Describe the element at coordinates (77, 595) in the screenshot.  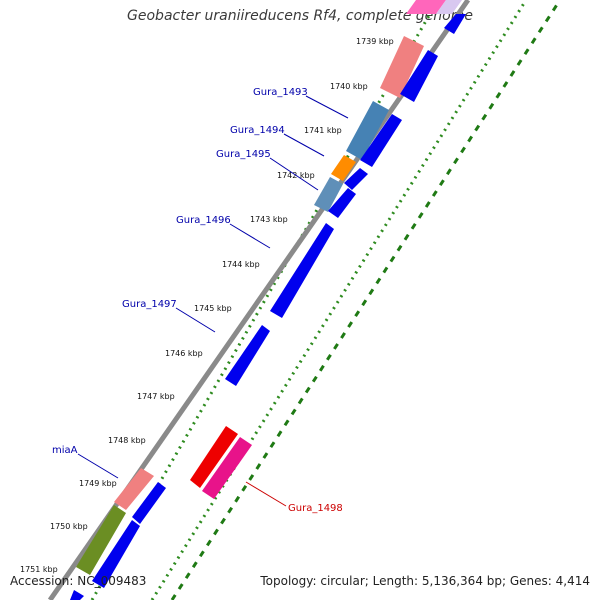
I see `gene-bottom-blue` at that location.